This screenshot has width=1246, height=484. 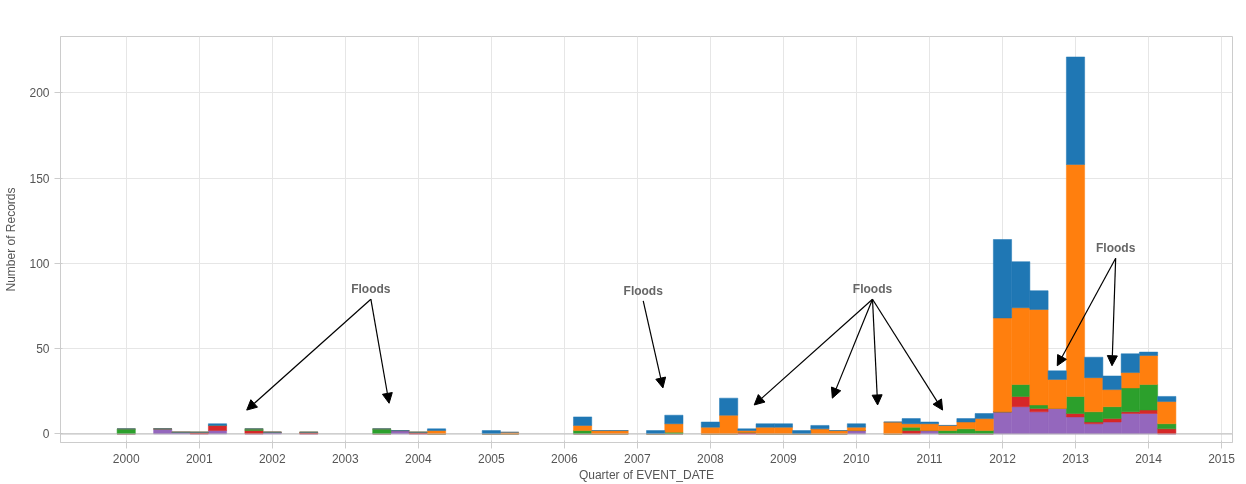 I want to click on x-tick-label: 2010, so click(x=857, y=458).